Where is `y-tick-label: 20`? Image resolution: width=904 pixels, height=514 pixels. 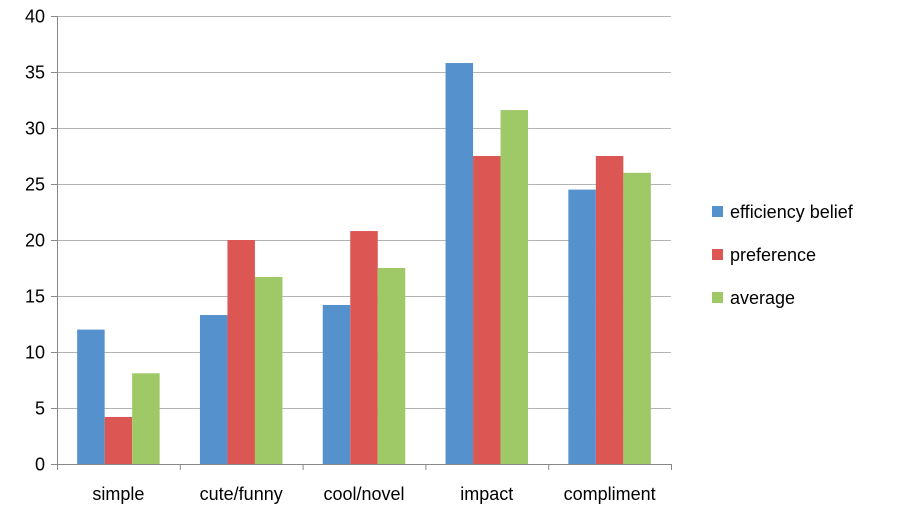
y-tick-label: 20 is located at coordinates (35, 241).